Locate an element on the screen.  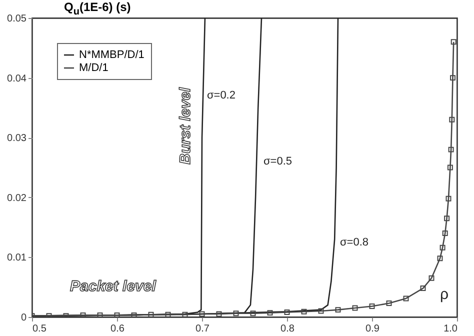
annotation: σ=0.5 is located at coordinates (278, 162).